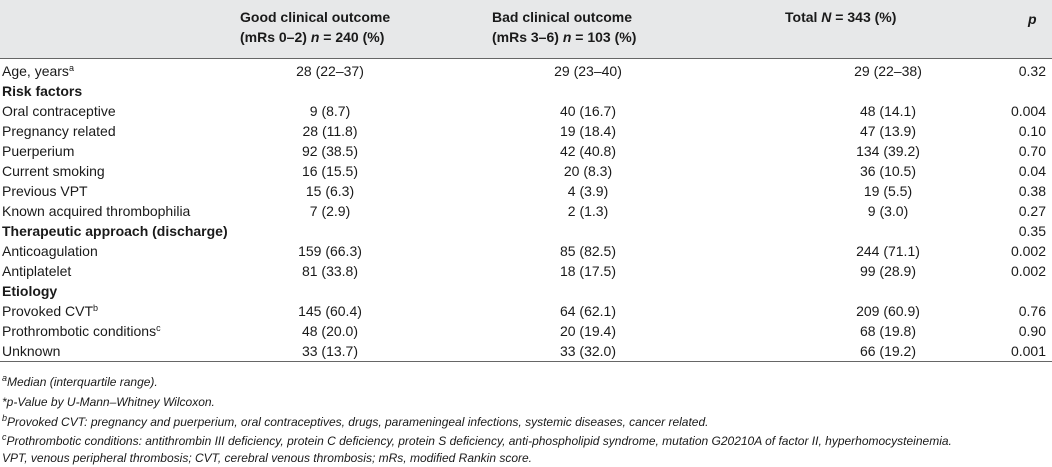  Describe the element at coordinates (275, 37) in the screenshot. I see `header-good-prefix: (mRs 0–2)` at that location.